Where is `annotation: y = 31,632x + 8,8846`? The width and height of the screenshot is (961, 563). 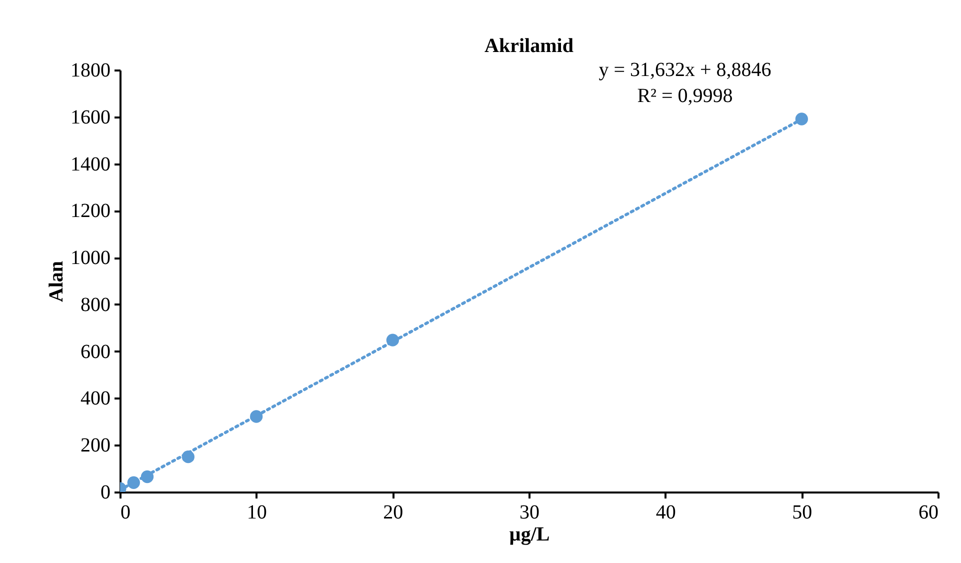 annotation: y = 31,632x + 8,8846 is located at coordinates (685, 70).